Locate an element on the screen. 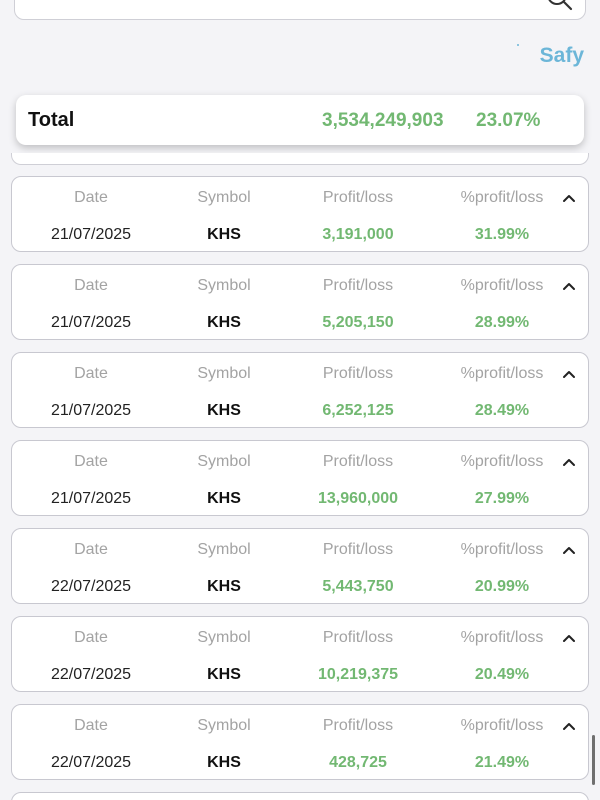  row-profit-loss: 6,252,125 is located at coordinates (358, 410).